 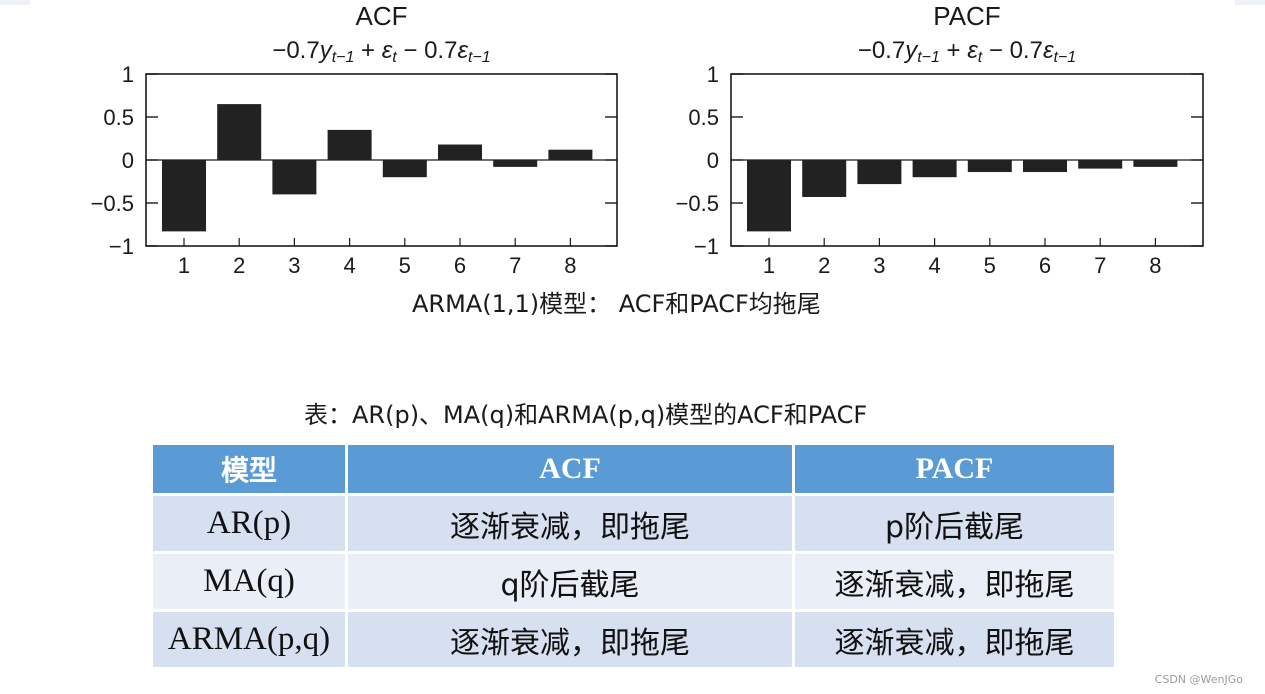 I want to click on acf-xtick-label: 8, so click(x=570, y=265).